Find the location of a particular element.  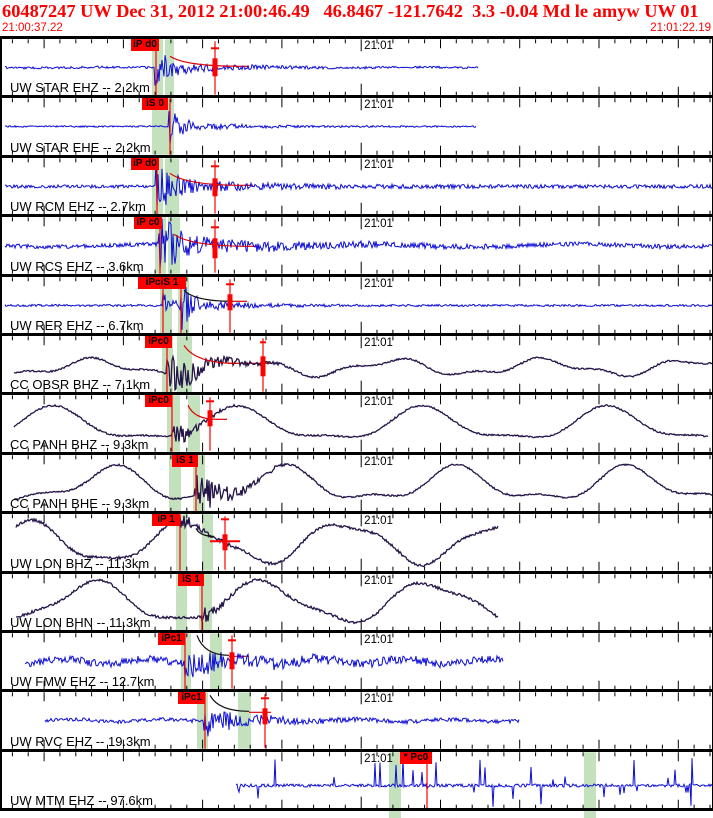

station-label: CC PANH BHZ -- 9.3km is located at coordinates (79, 444).